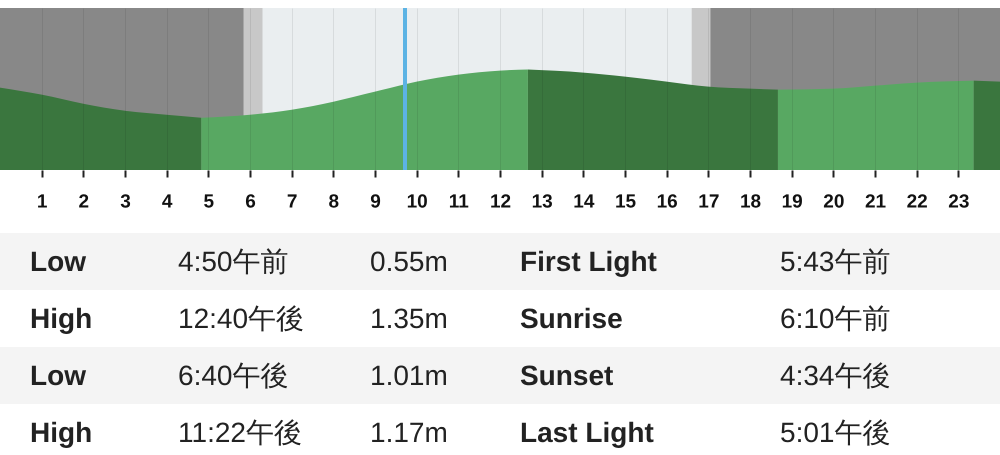 Image resolution: width=1000 pixels, height=455 pixels. What do you see at coordinates (542, 202) in the screenshot?
I see `x-tick-label: 13` at bounding box center [542, 202].